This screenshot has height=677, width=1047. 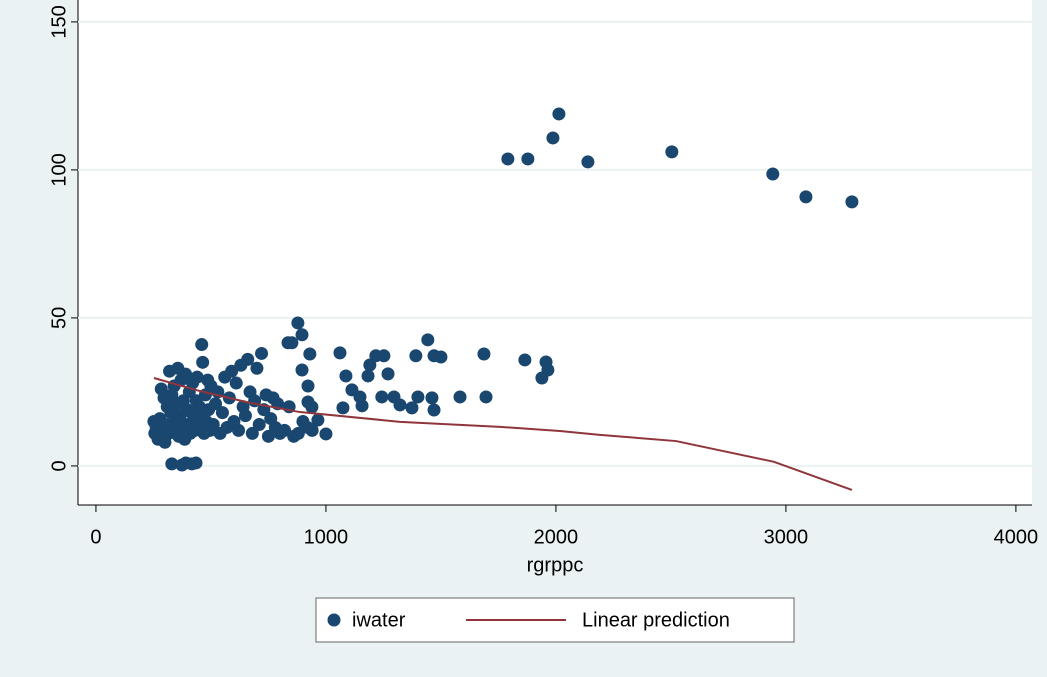 What do you see at coordinates (59, 21) in the screenshot?
I see `y-tick-label: 150` at bounding box center [59, 21].